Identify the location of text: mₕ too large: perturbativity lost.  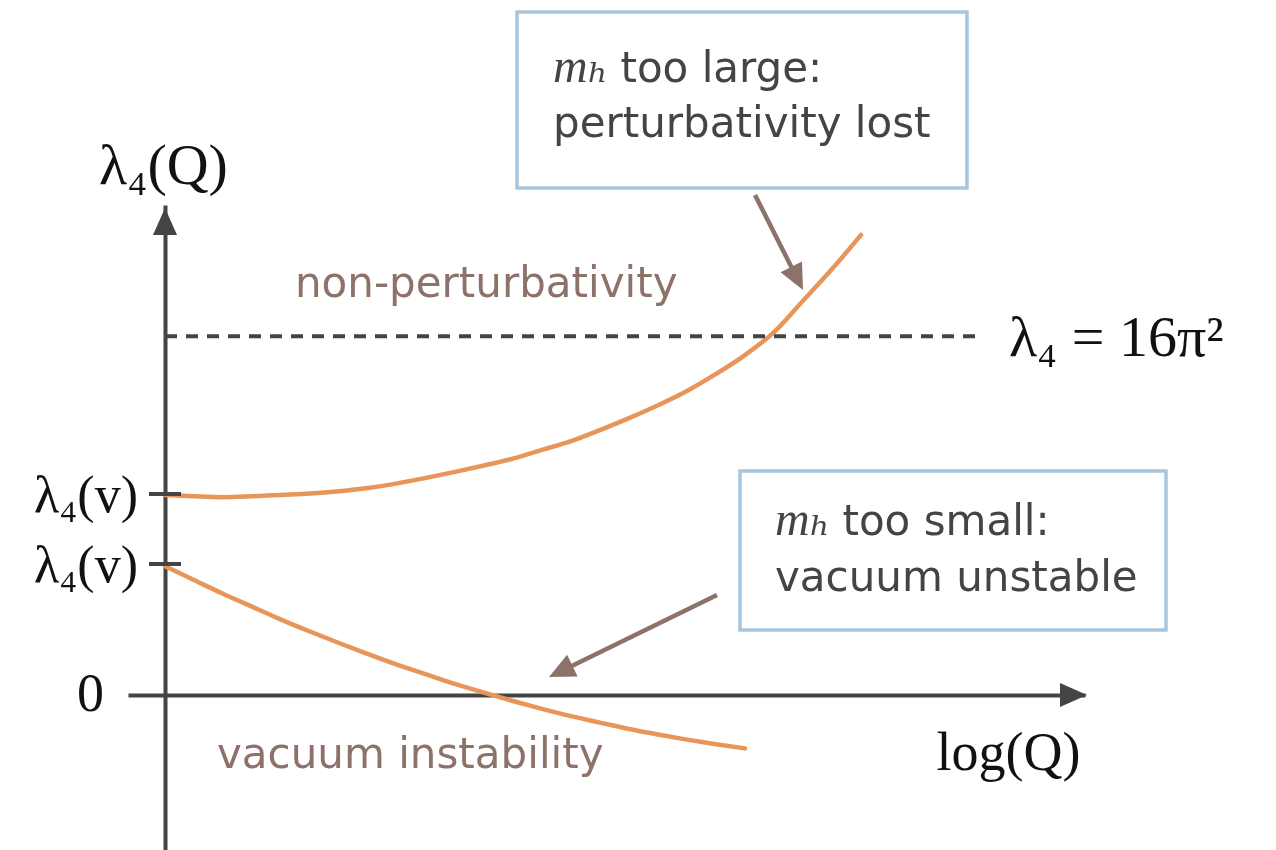
(742, 93).